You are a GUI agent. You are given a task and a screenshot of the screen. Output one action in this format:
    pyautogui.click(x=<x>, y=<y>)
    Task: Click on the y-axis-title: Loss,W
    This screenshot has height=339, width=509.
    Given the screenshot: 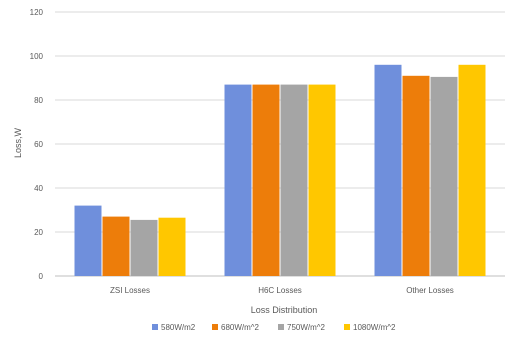 What is the action you would take?
    pyautogui.click(x=18, y=142)
    